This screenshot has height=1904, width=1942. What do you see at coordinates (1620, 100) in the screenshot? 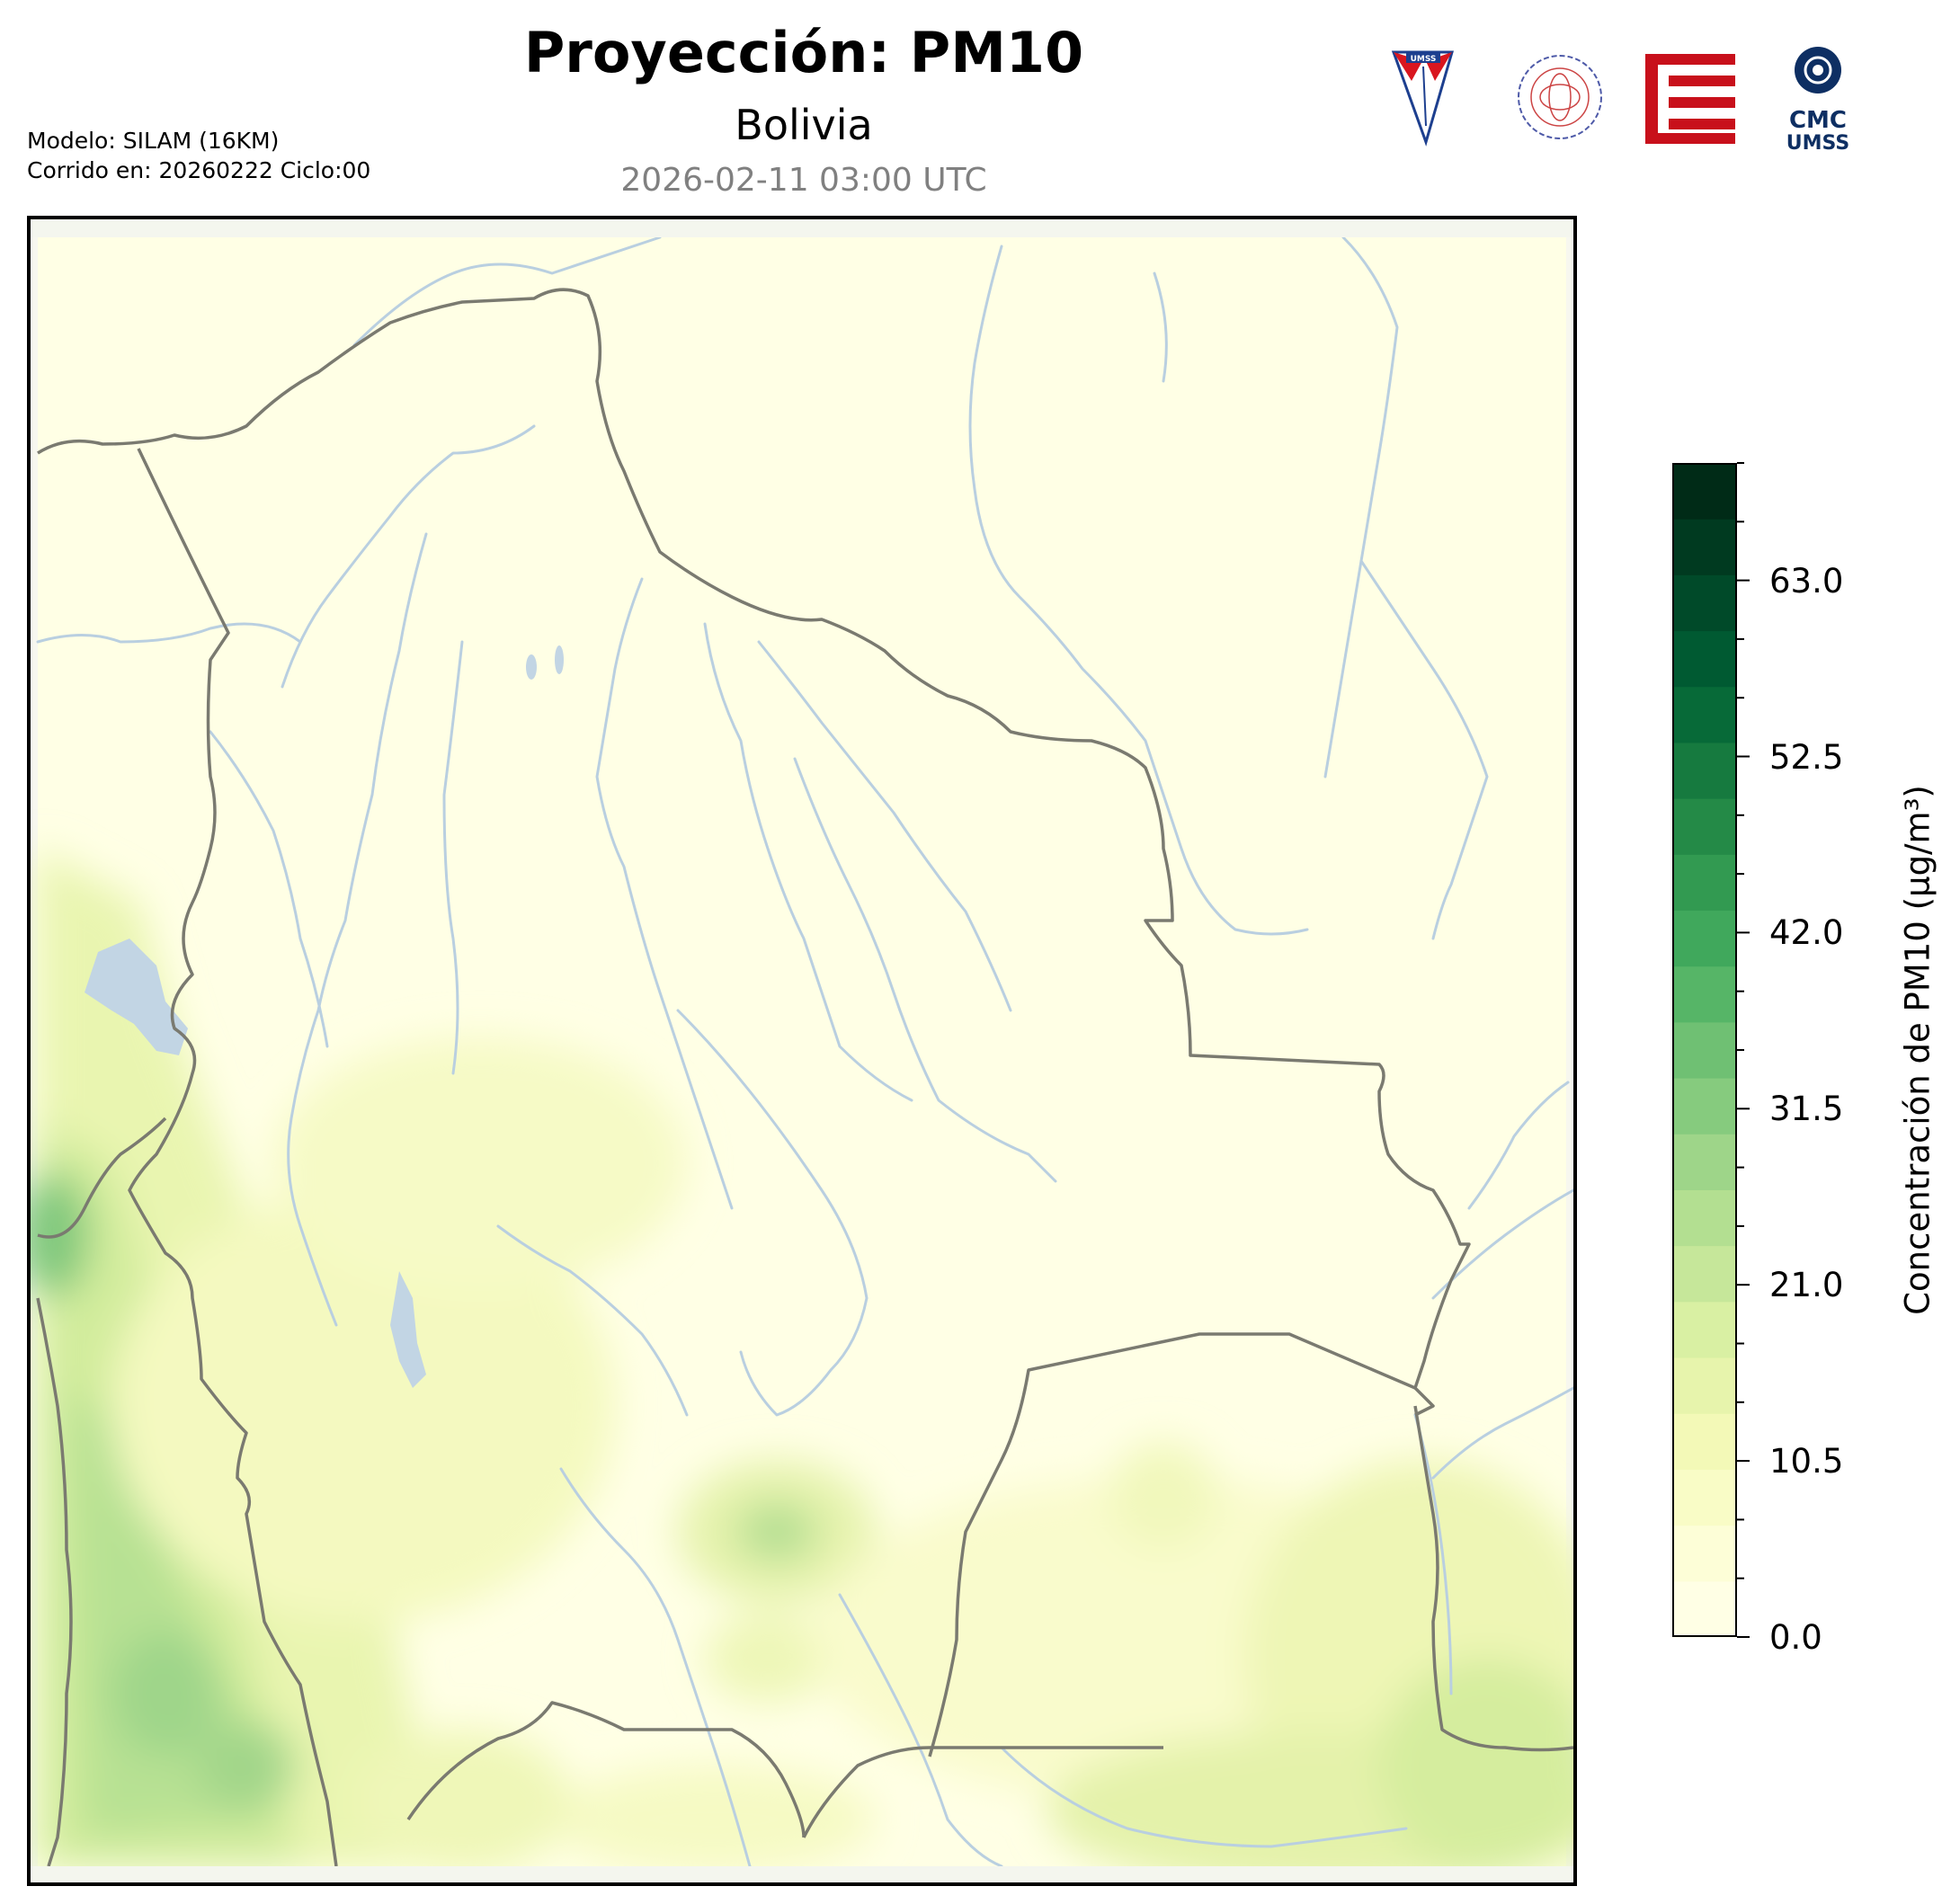
I see `institution-logos: UMSS CMC UMSS` at bounding box center [1620, 100].